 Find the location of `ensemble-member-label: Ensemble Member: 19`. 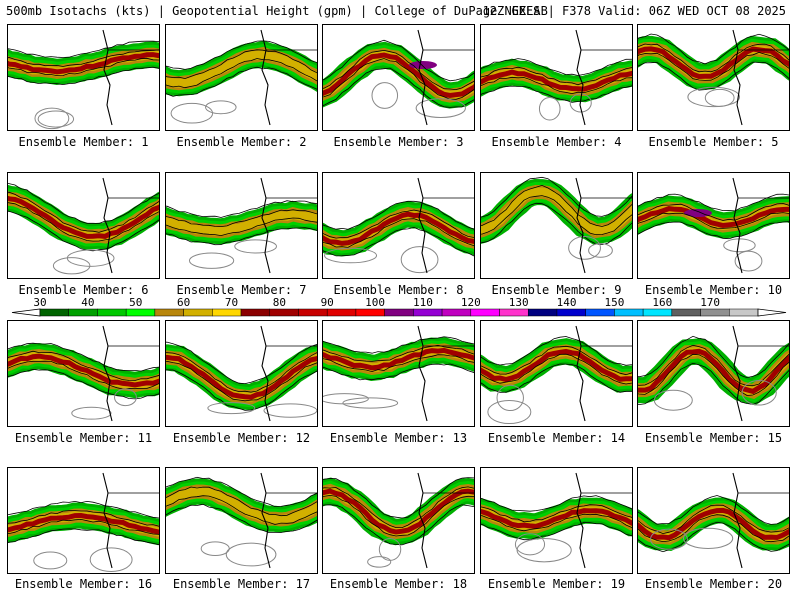

ensemble-member-label: Ensemble Member: 19 is located at coordinates (556, 584).